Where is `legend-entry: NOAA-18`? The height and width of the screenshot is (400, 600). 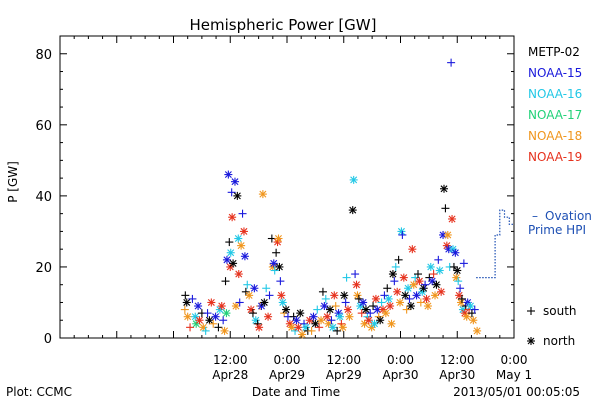 legend-entry: NOAA-18 is located at coordinates (555, 136).